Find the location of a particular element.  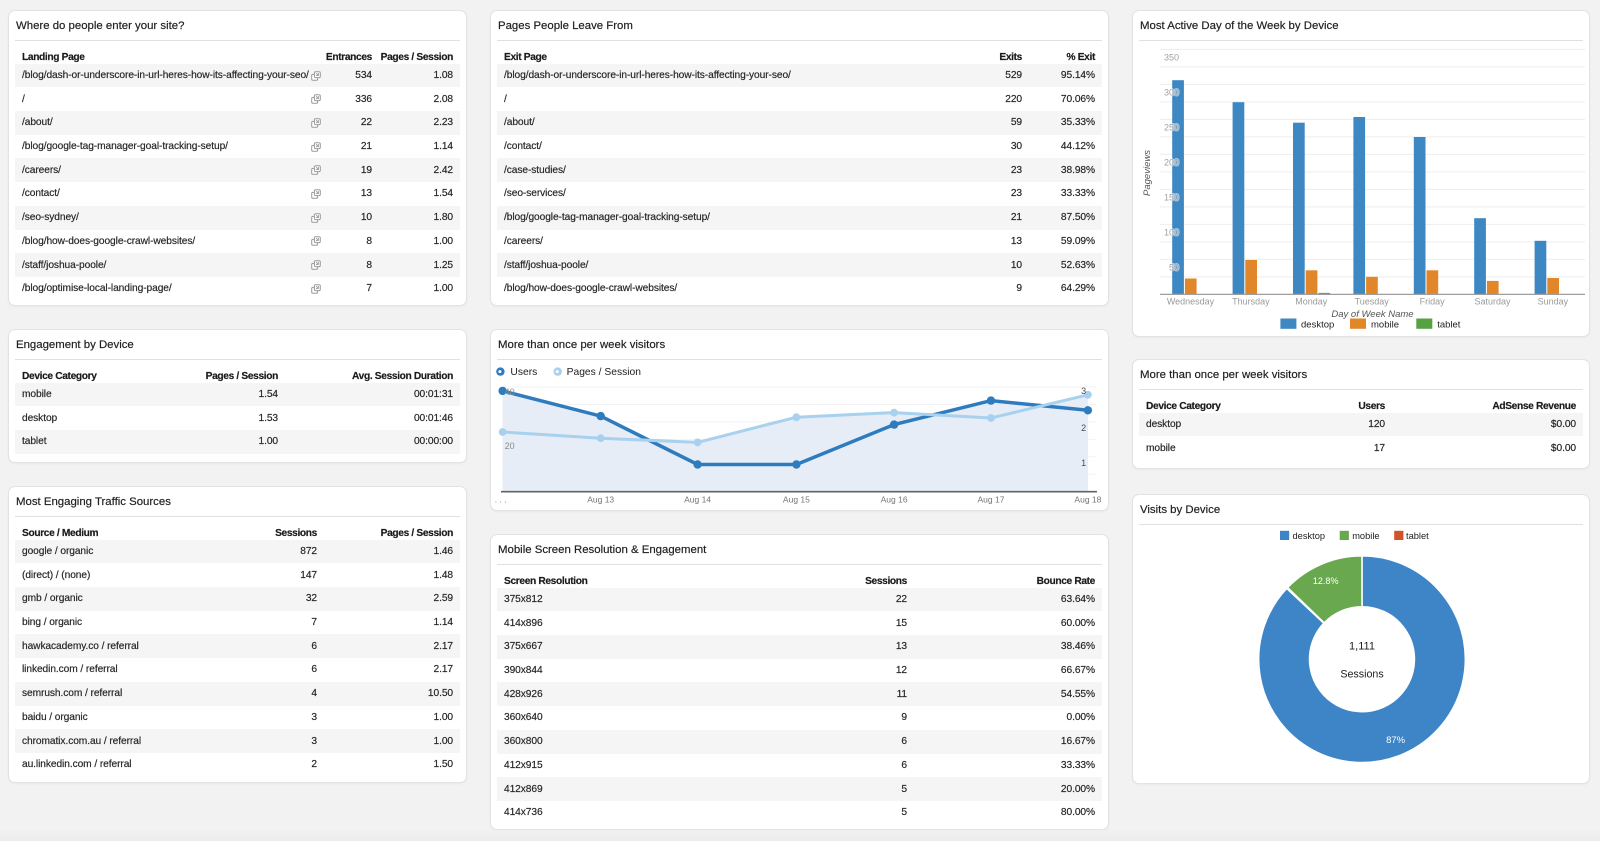

svg-text: Aug 18 is located at coordinates (1087, 500).